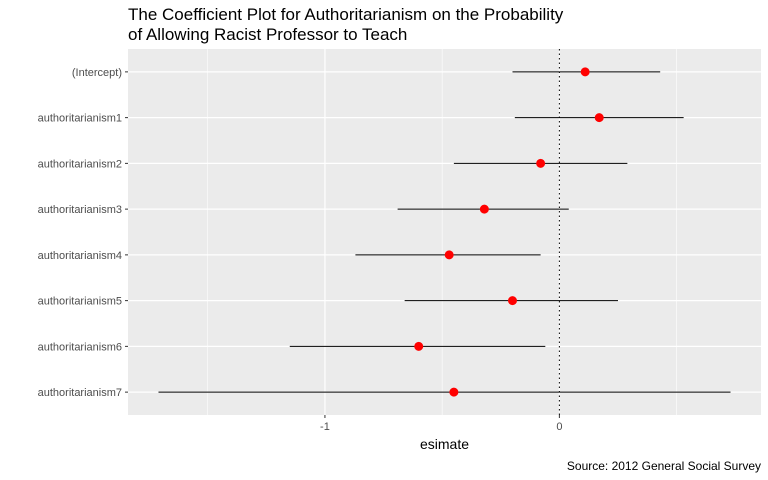  What do you see at coordinates (80, 119) in the screenshot?
I see `y-tick-label-1: authoritarianism1` at bounding box center [80, 119].